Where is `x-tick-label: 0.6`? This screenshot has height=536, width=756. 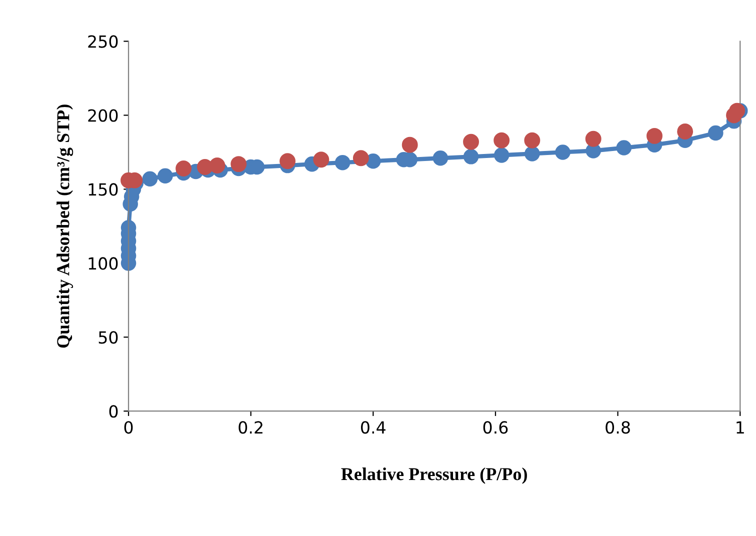
x-tick-label: 0.6 is located at coordinates (495, 427).